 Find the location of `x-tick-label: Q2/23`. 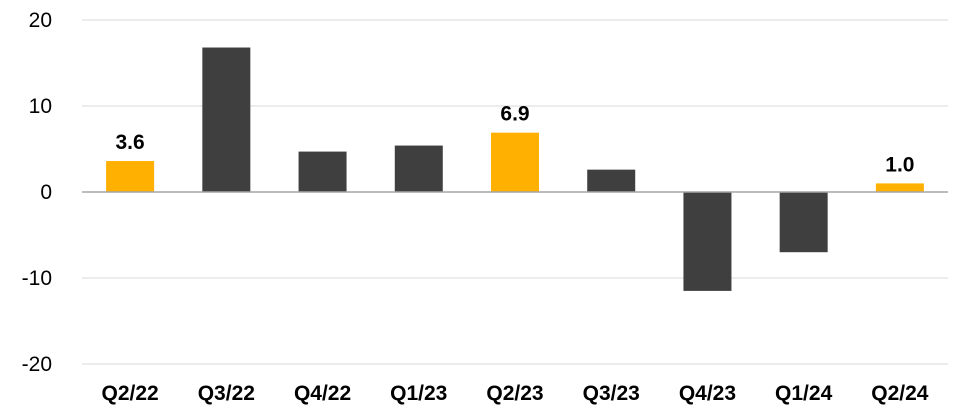

x-tick-label: Q2/23 is located at coordinates (514, 393).